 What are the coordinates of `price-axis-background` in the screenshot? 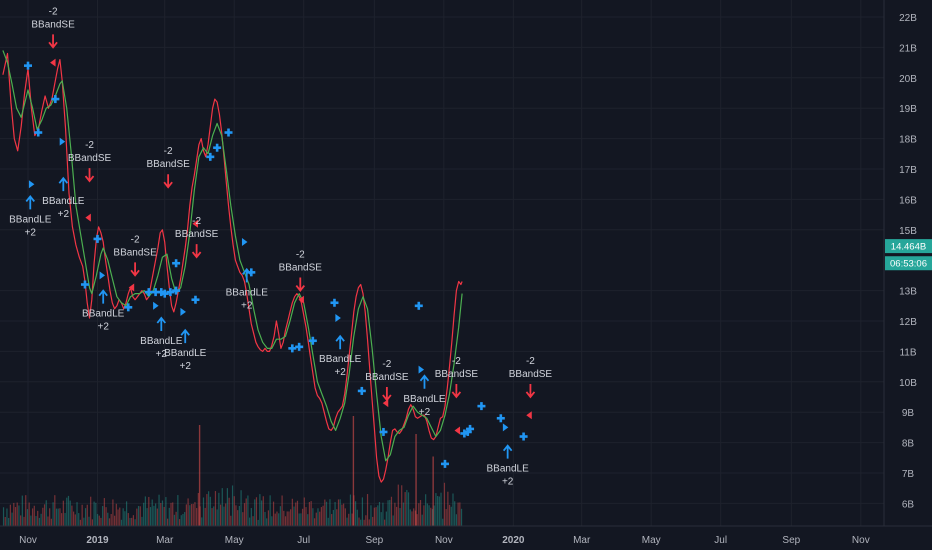 It's located at (908, 275).